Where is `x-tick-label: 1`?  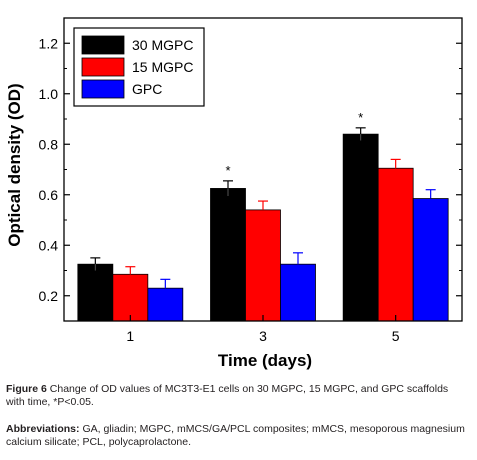
x-tick-label: 1 is located at coordinates (130, 336).